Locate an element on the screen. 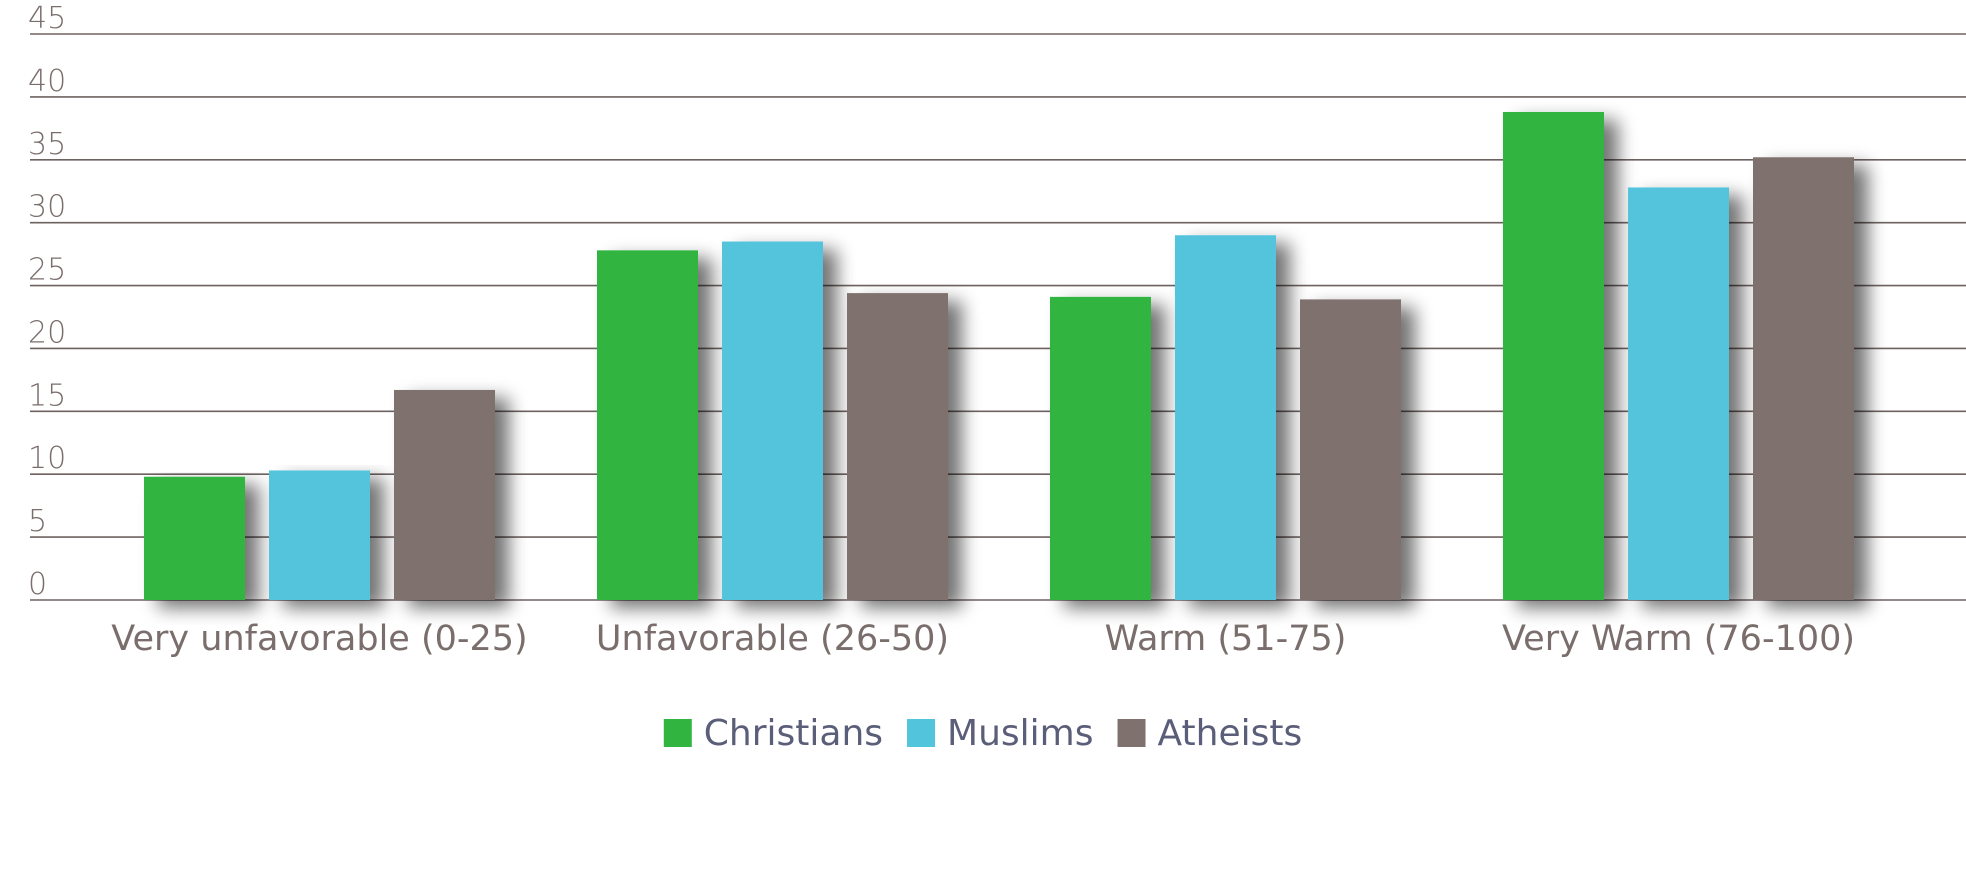  y-tick-label: 10 is located at coordinates (47, 458).